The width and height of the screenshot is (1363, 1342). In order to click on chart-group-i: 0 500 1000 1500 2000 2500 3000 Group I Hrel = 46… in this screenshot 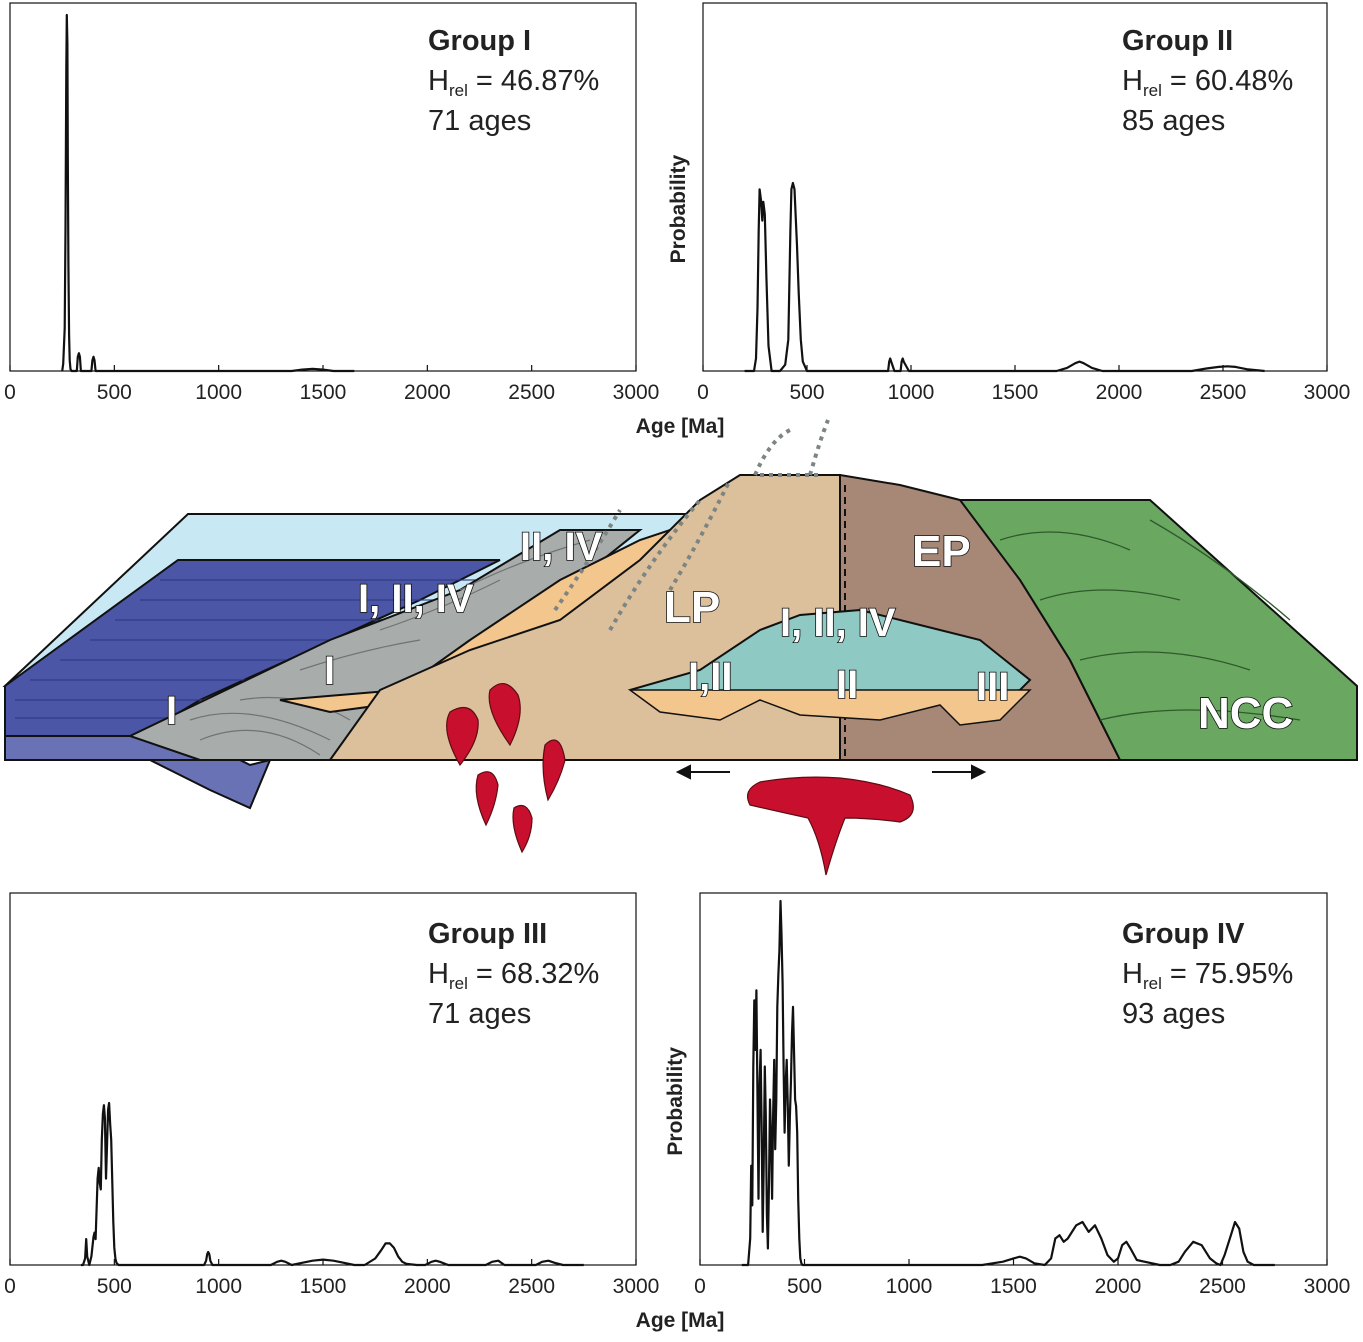, I will do `click(332, 203)`.